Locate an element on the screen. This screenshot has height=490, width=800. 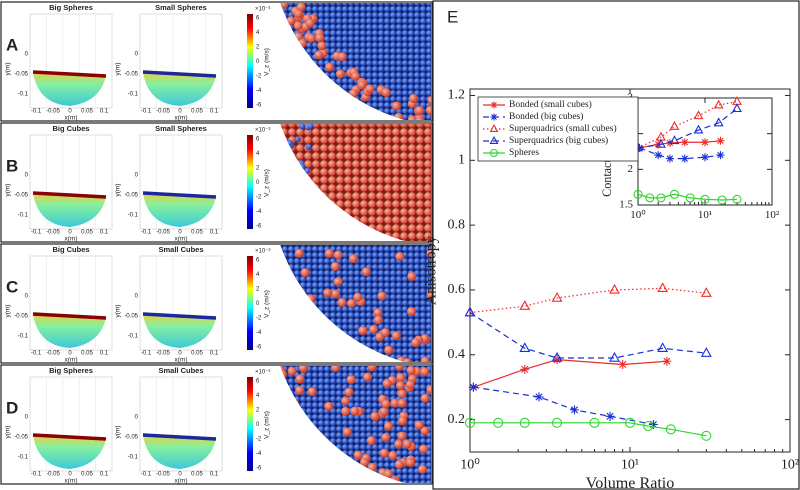
colorbar is located at coordinates (250, 424).